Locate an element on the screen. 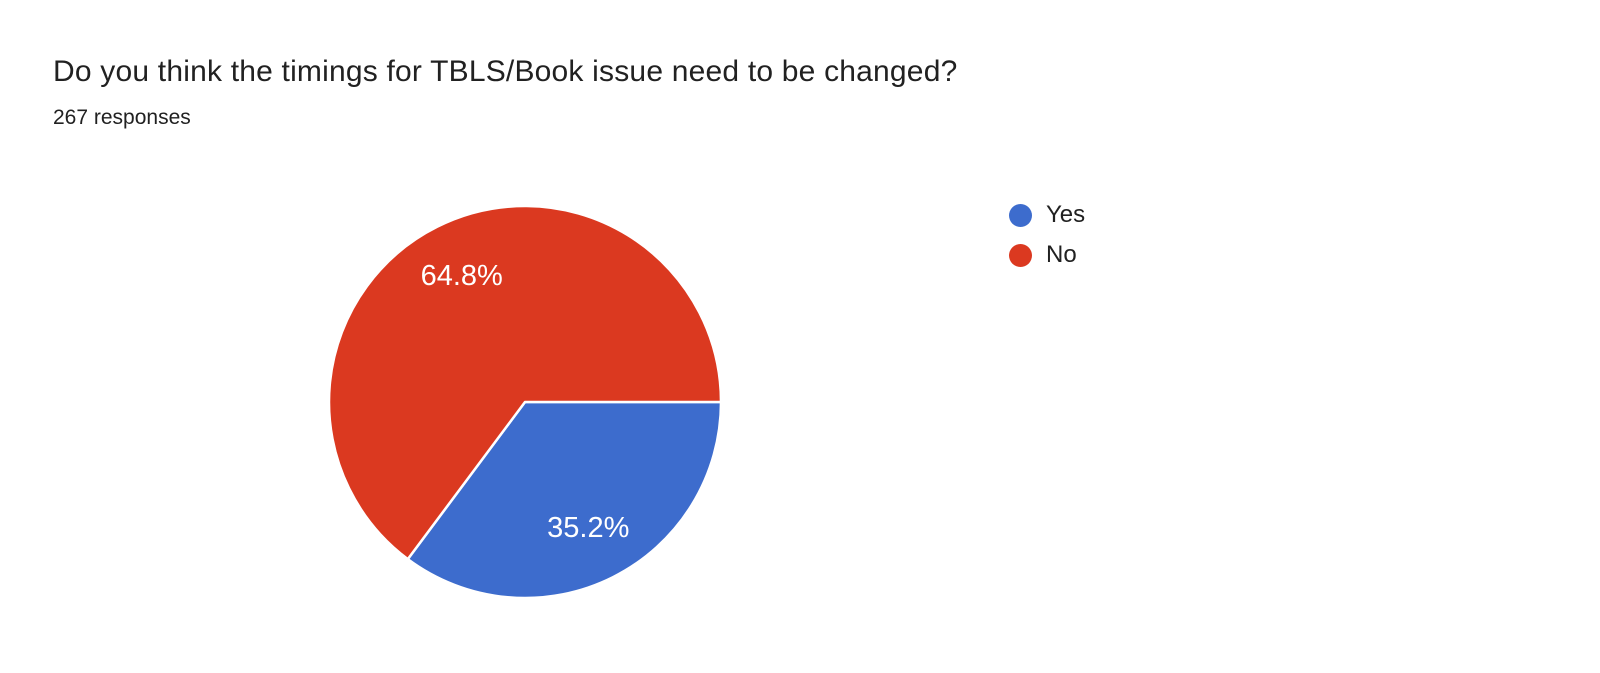 The height and width of the screenshot is (673, 1600). legend-label-no: No is located at coordinates (1061, 254).